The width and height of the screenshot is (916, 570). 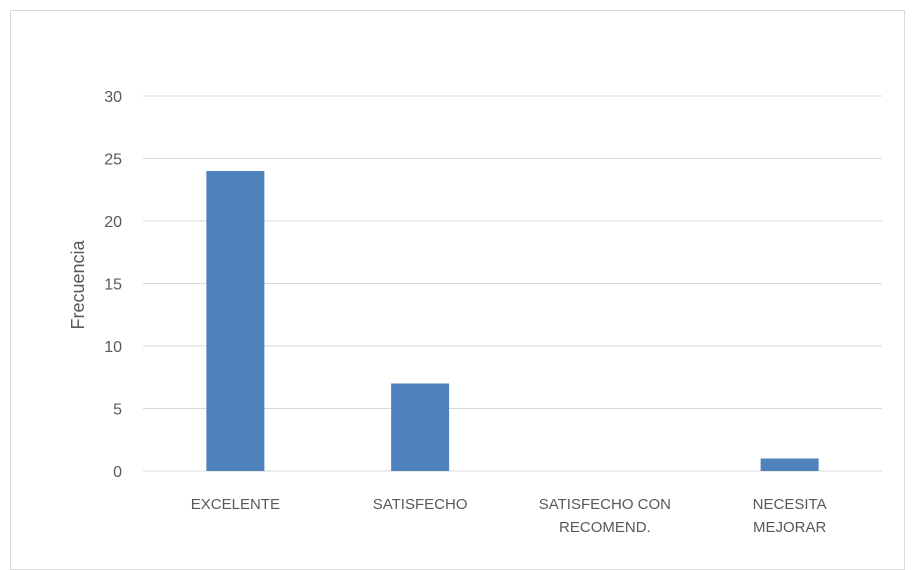 What do you see at coordinates (117, 410) in the screenshot?
I see `y-tick-label: 5` at bounding box center [117, 410].